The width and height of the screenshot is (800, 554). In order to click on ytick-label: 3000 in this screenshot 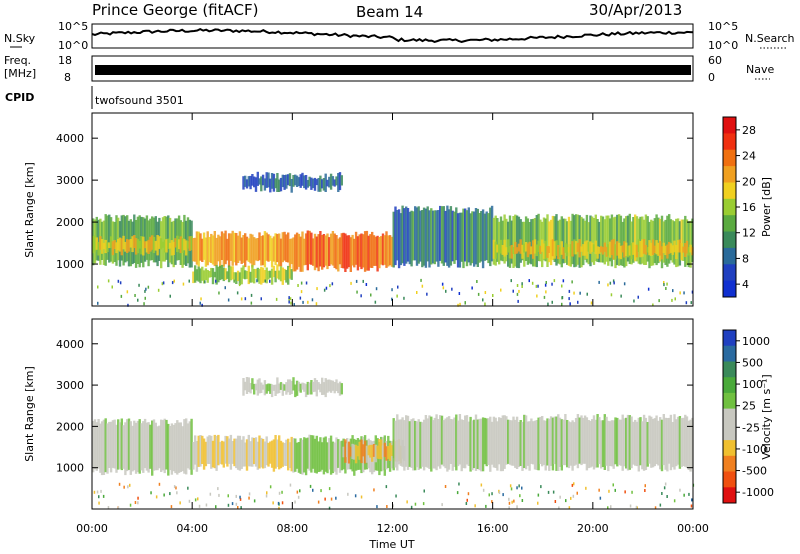, I will do `click(70, 385)`.